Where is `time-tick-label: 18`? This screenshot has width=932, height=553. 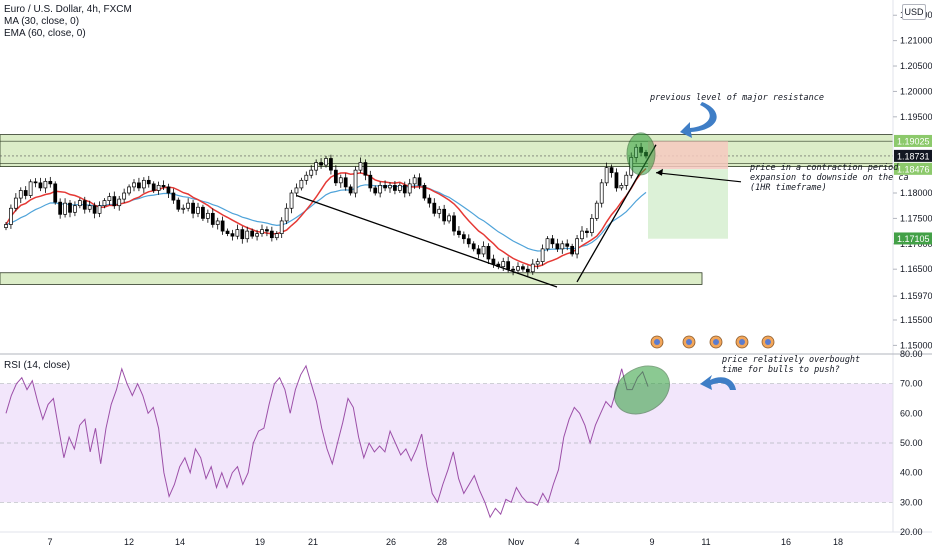
time-tick-label: 18 is located at coordinates (838, 542).